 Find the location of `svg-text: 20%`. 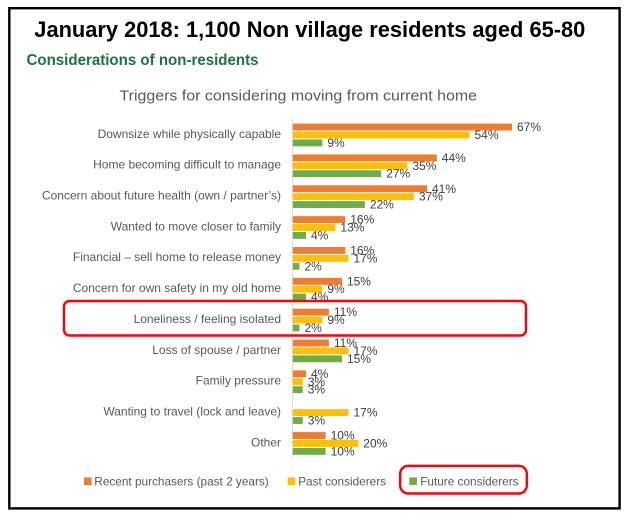

svg-text: 20% is located at coordinates (375, 443).